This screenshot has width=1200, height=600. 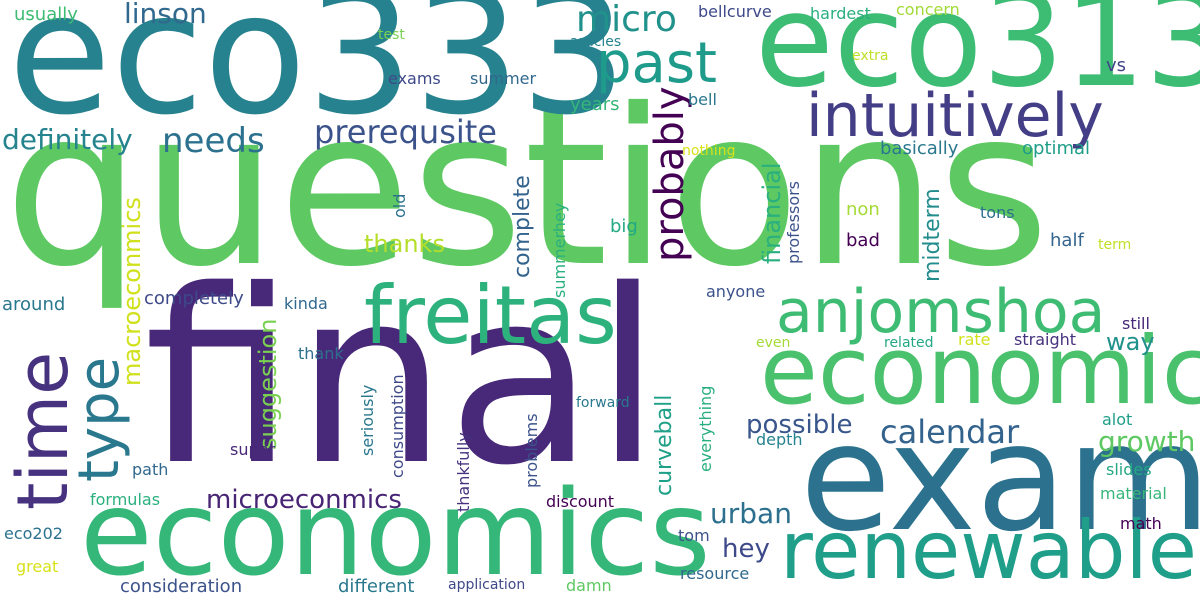 I want to click on word-way: way, so click(x=1130, y=342).